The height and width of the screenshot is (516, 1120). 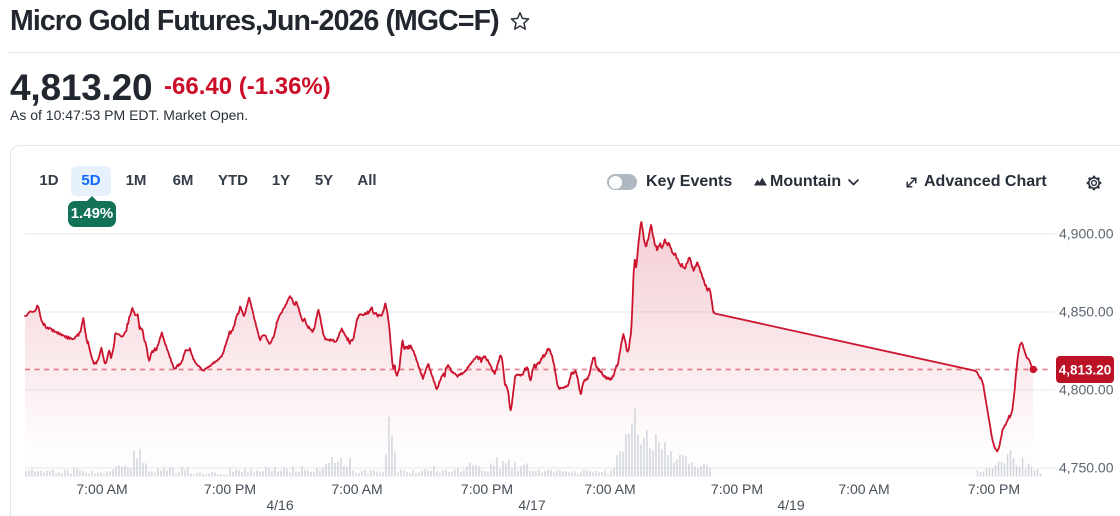 What do you see at coordinates (1086, 233) in the screenshot?
I see `svg-text: 4,900.00` at bounding box center [1086, 233].